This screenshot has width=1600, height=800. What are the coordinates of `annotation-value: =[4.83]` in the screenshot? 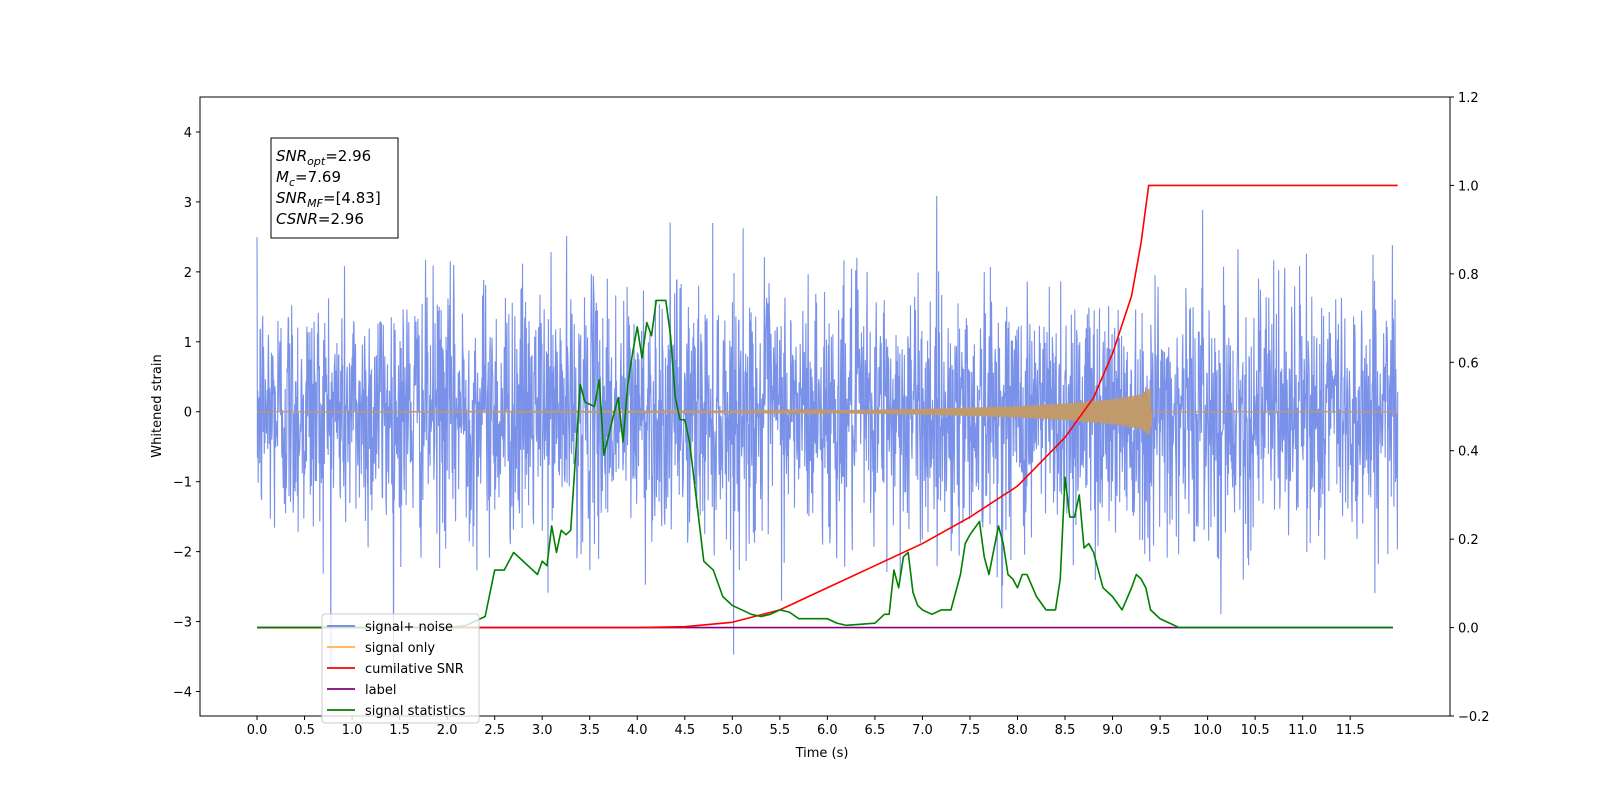 It's located at (352, 198).